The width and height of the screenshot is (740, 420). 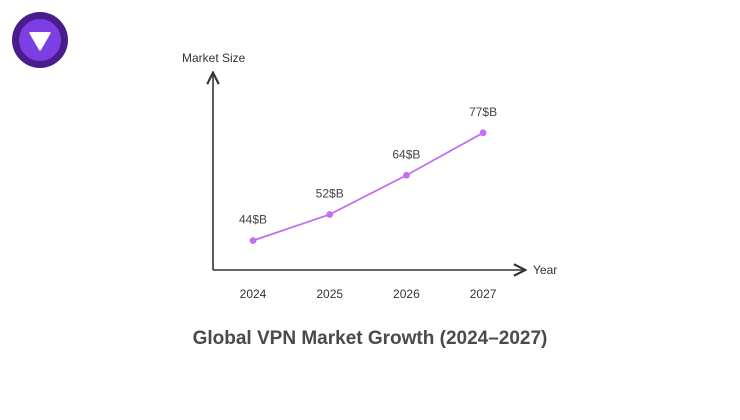 What do you see at coordinates (406, 294) in the screenshot?
I see `x-tick-label: 2026` at bounding box center [406, 294].